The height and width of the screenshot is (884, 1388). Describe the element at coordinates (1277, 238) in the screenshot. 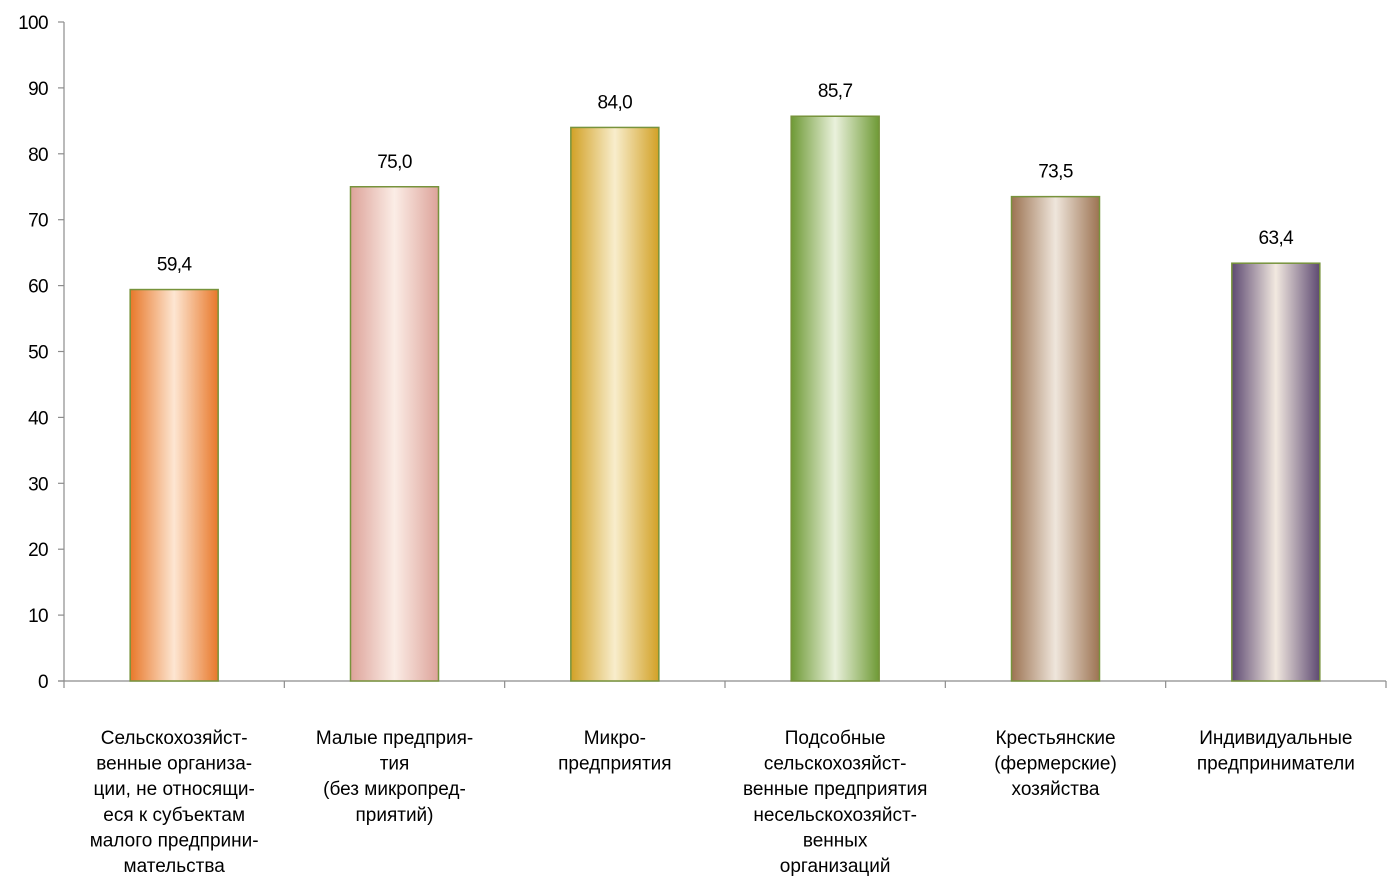

I see `data-label-6: 63,4` at that location.